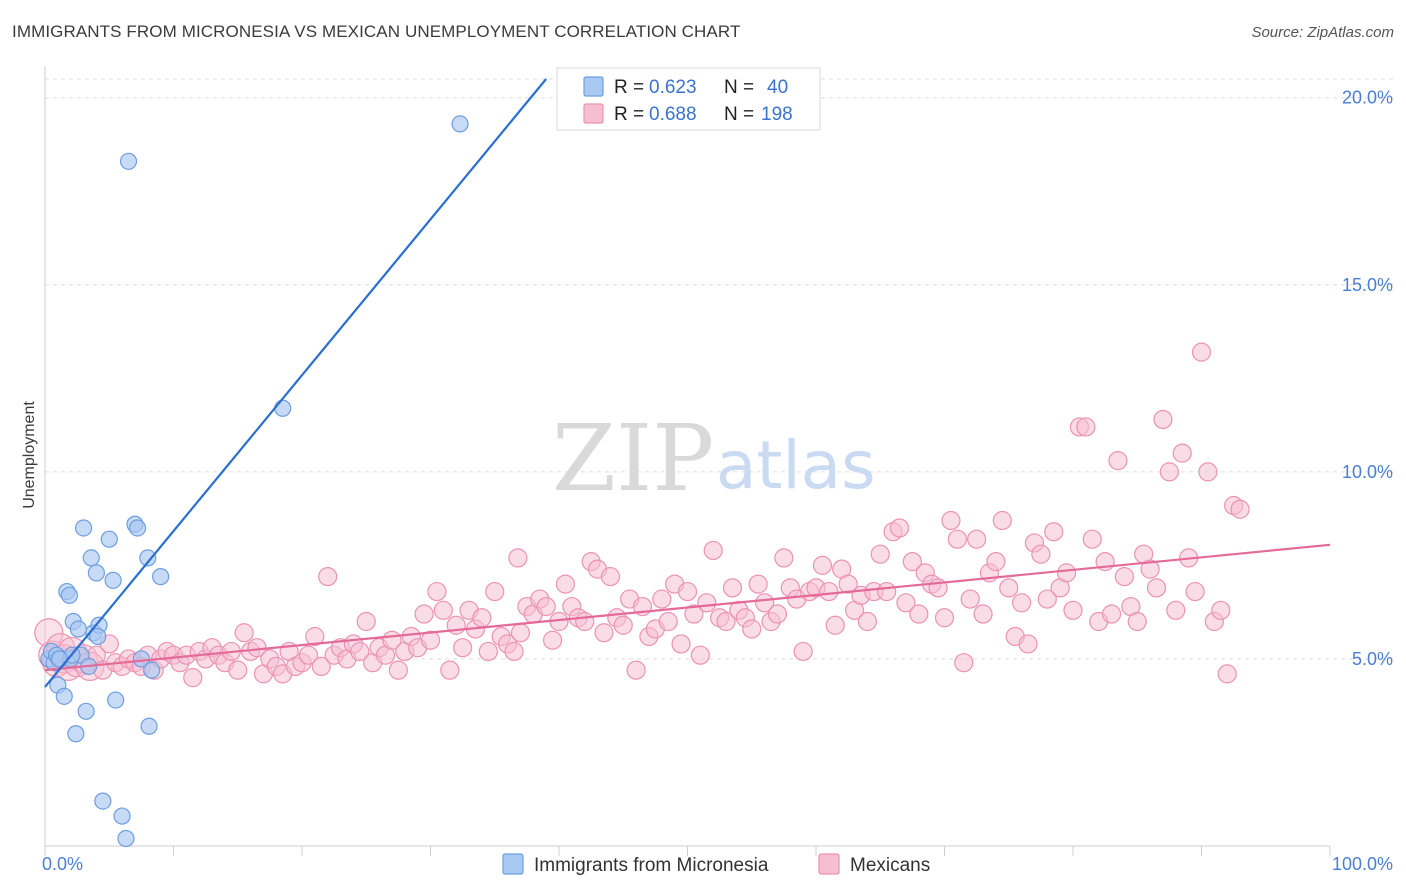 The height and width of the screenshot is (892, 1406). What do you see at coordinates (62, 864) in the screenshot?
I see `x-tick-label: 0.0%` at bounding box center [62, 864].